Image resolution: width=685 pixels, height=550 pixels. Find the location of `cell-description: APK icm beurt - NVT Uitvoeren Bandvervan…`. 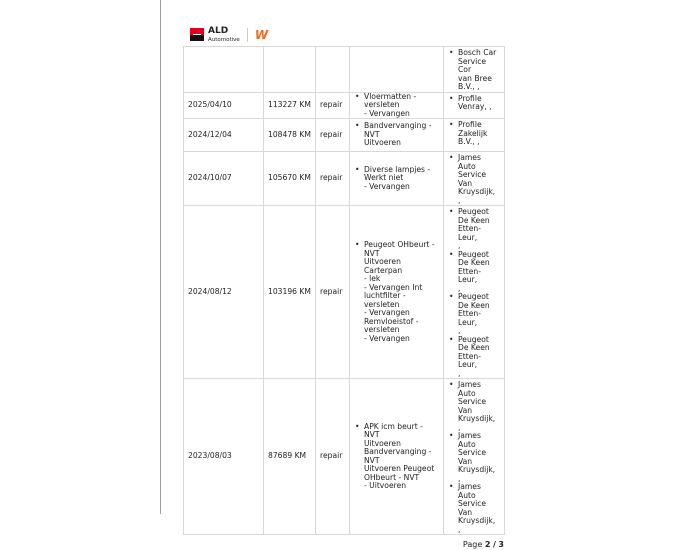

cell-description: APK icm beurt - NVT Uitvoeren Bandvervan… is located at coordinates (396, 456).